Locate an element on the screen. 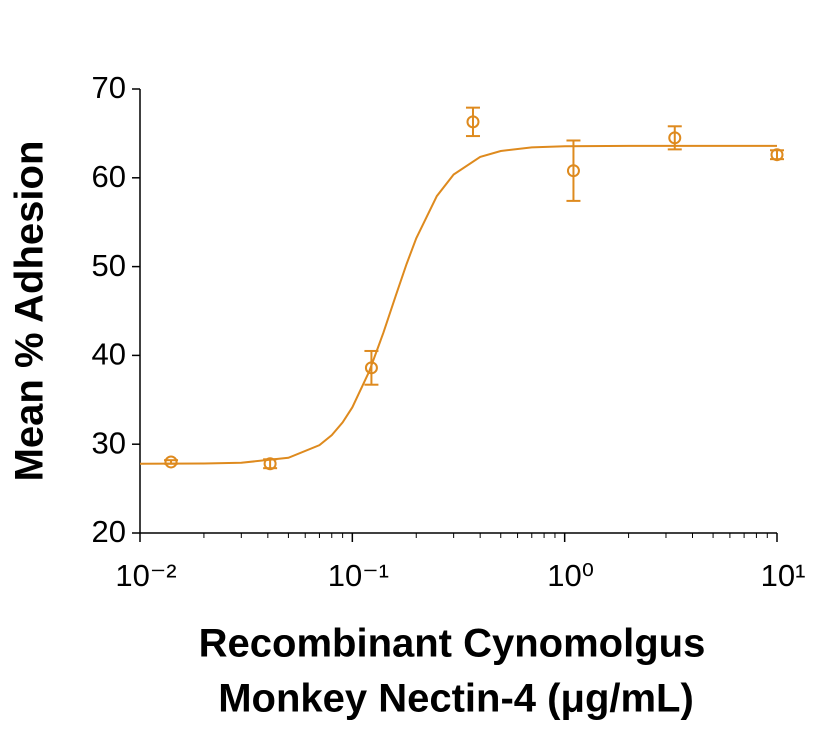  y-tick-label: 50 is located at coordinates (109, 265).